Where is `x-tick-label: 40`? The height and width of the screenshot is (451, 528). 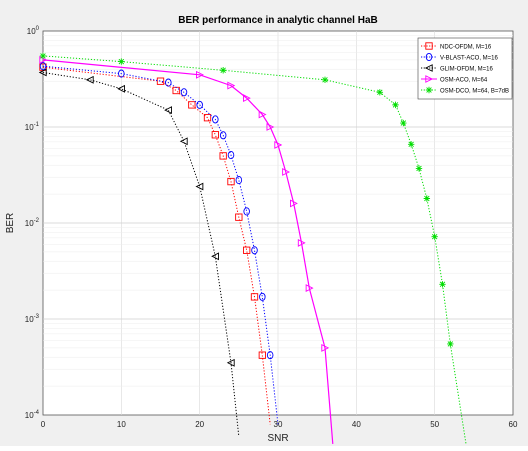
x-tick-label: 40 is located at coordinates (356, 424).